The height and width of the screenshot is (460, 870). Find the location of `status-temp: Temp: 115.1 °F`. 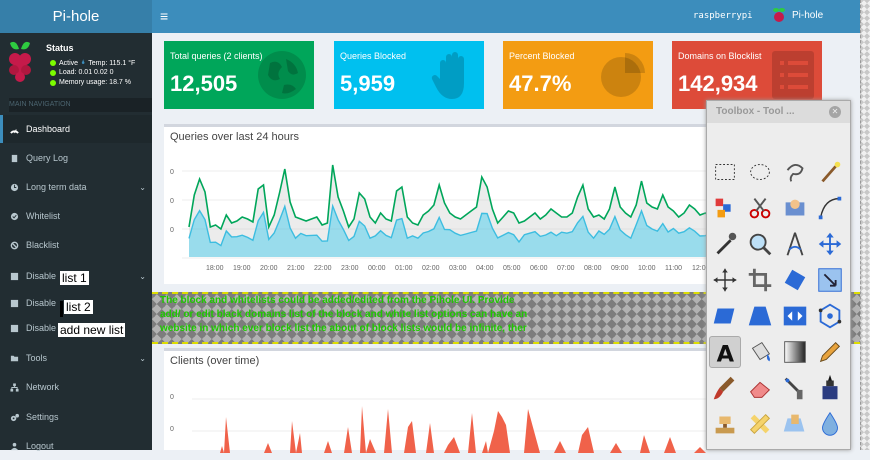

status-temp: Temp: 115.1 °F is located at coordinates (112, 63).